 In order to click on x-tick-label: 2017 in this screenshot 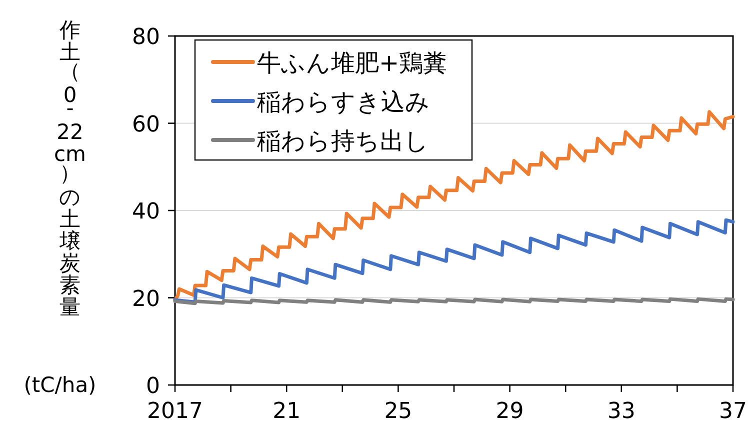, I will do `click(175, 411)`.